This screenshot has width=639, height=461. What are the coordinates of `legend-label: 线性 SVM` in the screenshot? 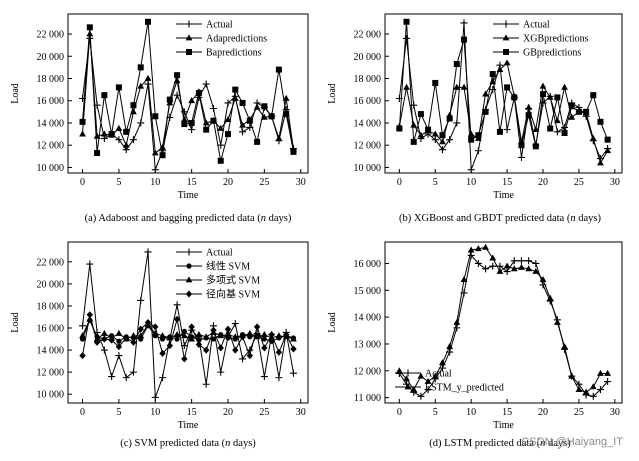 It's located at (228, 266).